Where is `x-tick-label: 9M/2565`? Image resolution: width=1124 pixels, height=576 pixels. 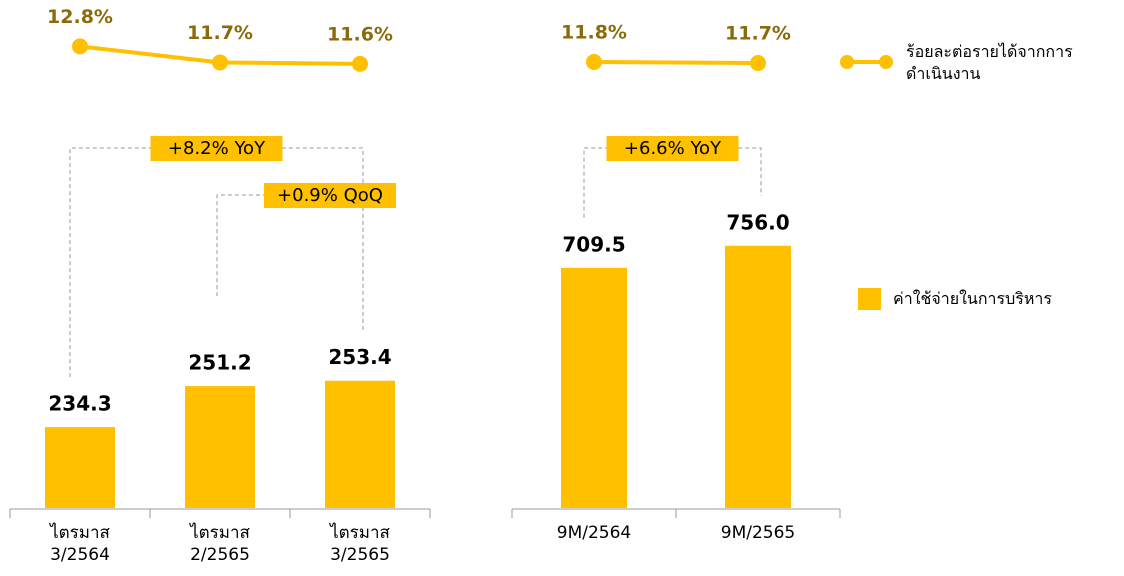 x-tick-label: 9M/2565 is located at coordinates (758, 533).